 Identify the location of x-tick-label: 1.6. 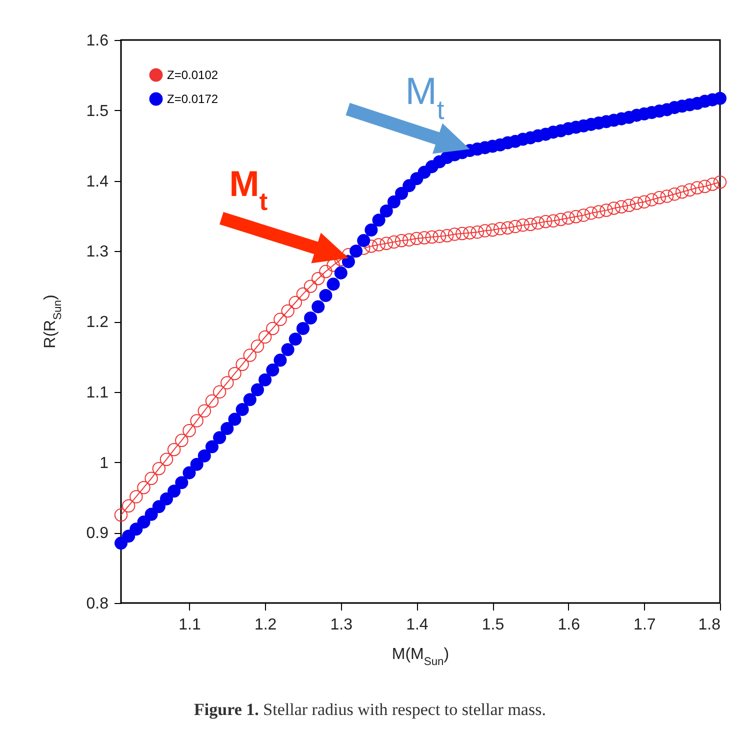
(569, 625).